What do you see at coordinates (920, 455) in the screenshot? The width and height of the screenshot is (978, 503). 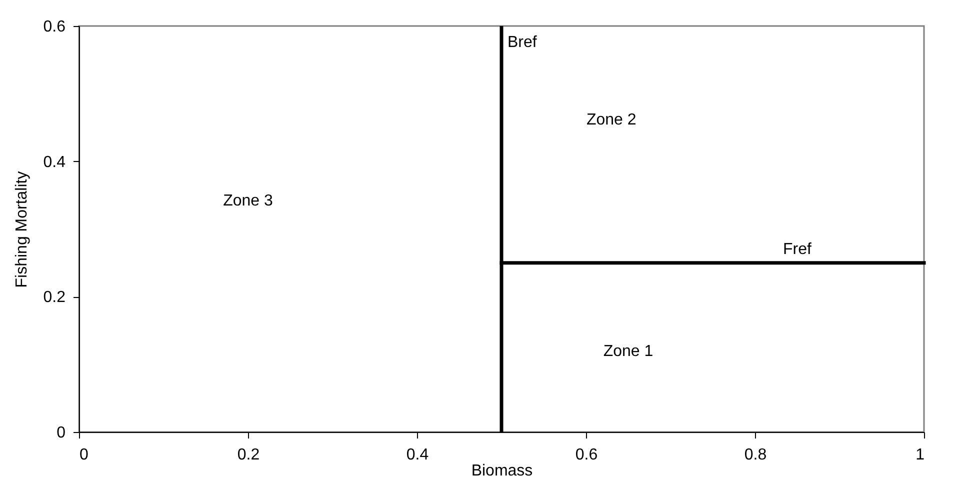 I see `x-tick-label: 1` at bounding box center [920, 455].